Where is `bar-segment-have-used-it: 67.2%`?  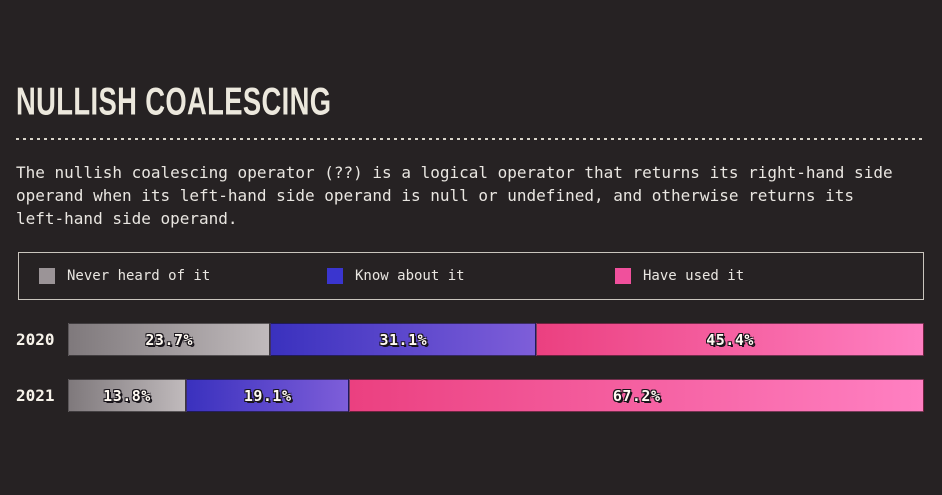 bar-segment-have-used-it: 67.2% is located at coordinates (636, 395).